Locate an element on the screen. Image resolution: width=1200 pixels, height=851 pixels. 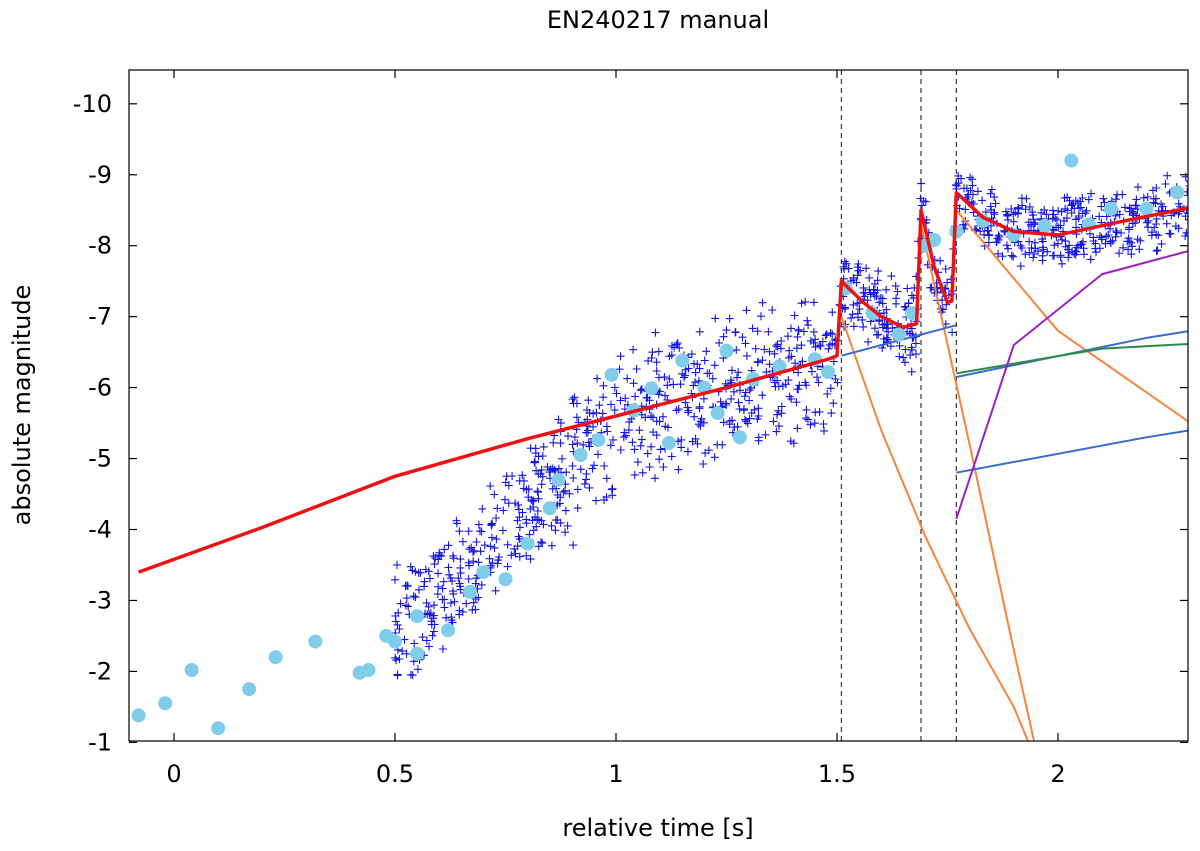
y-tick-label-9: -10 is located at coordinates (92, 104).